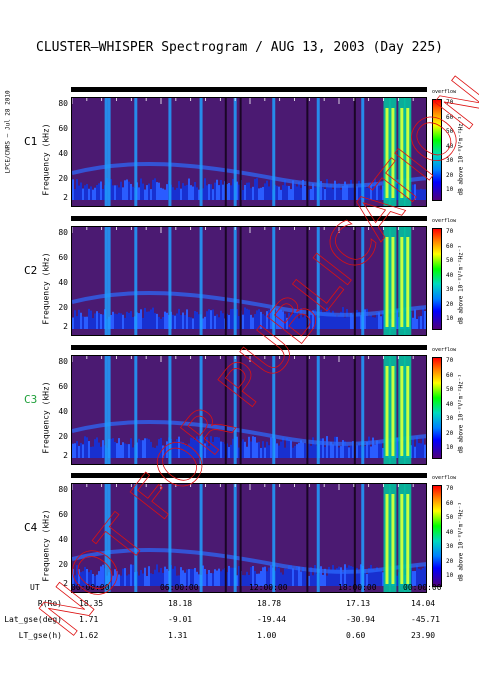 This screenshot has height=678, width=479. What do you see at coordinates (249, 303) in the screenshot?
I see `plasma-line-trace` at bounding box center [249, 303].